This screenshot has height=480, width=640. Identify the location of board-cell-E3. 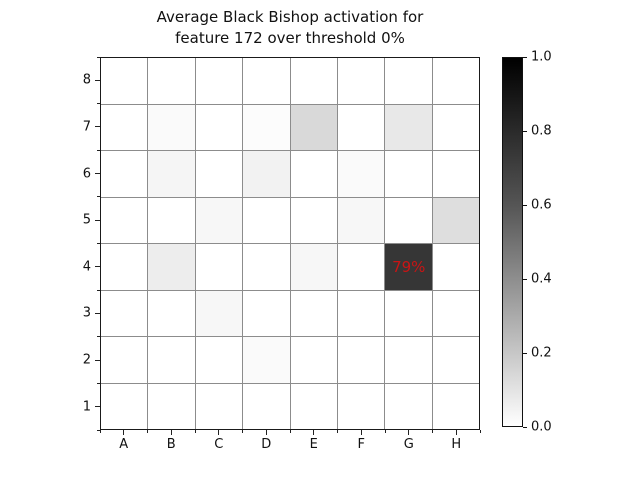
(313, 313).